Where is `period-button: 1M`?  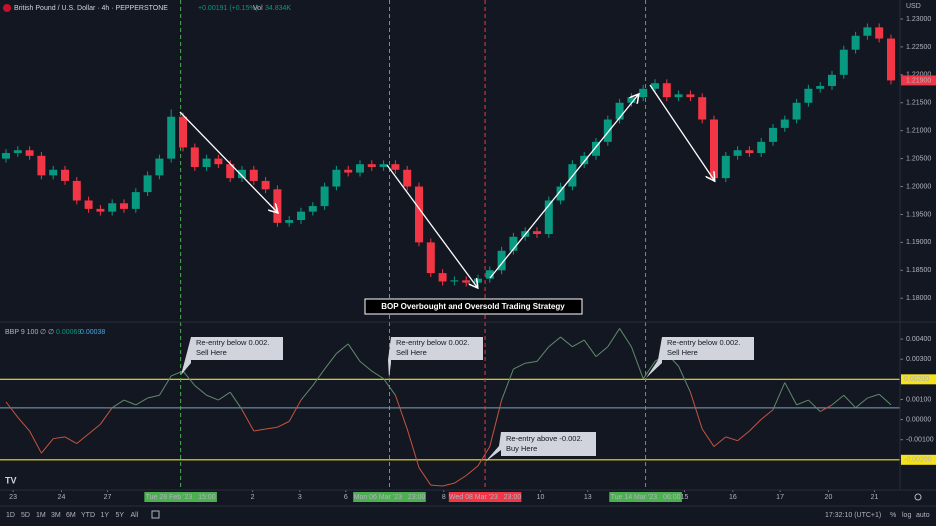 period-button: 1M is located at coordinates (41, 515).